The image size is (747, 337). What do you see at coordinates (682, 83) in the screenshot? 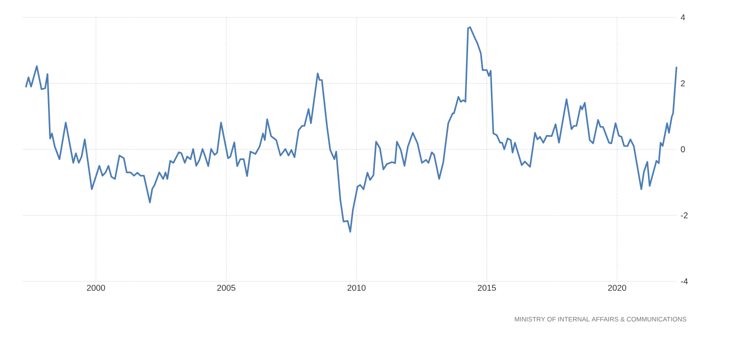
I see `y-tick-label: 2` at bounding box center [682, 83].